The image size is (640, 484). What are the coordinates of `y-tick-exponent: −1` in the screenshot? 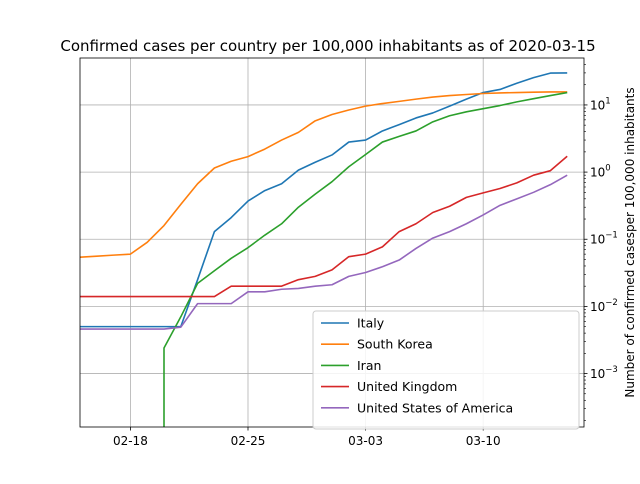 It's located at (611, 236).